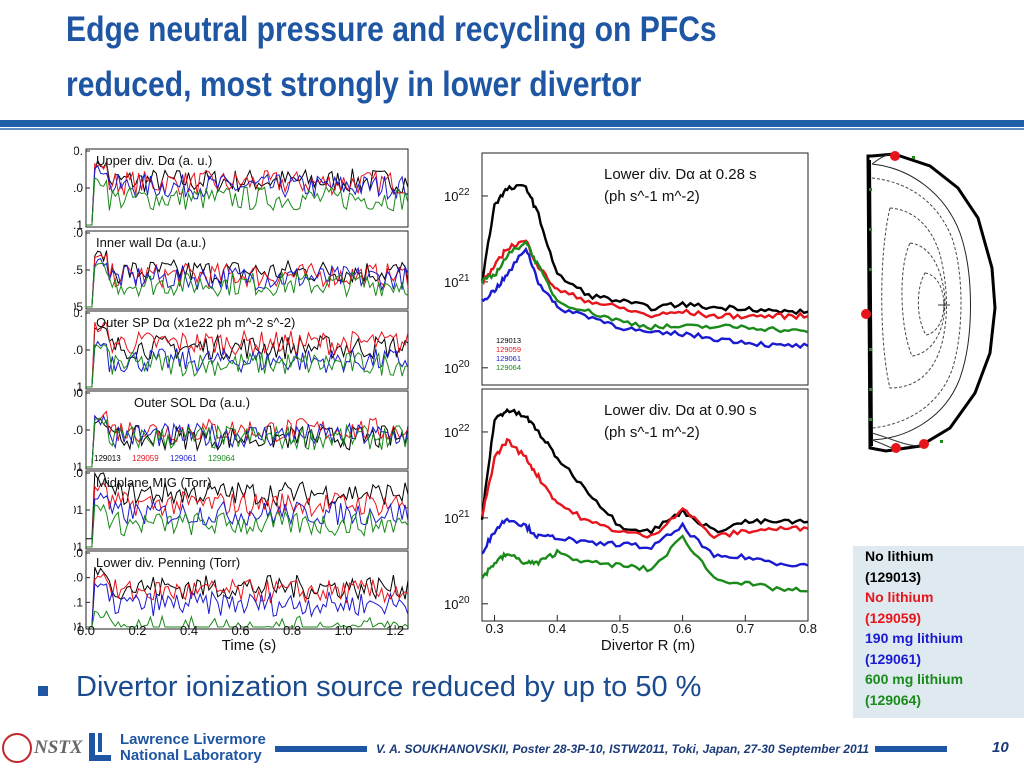 The width and height of the screenshot is (1024, 768). I want to click on llnl-line-1: Lawrence Livermore, so click(193, 739).